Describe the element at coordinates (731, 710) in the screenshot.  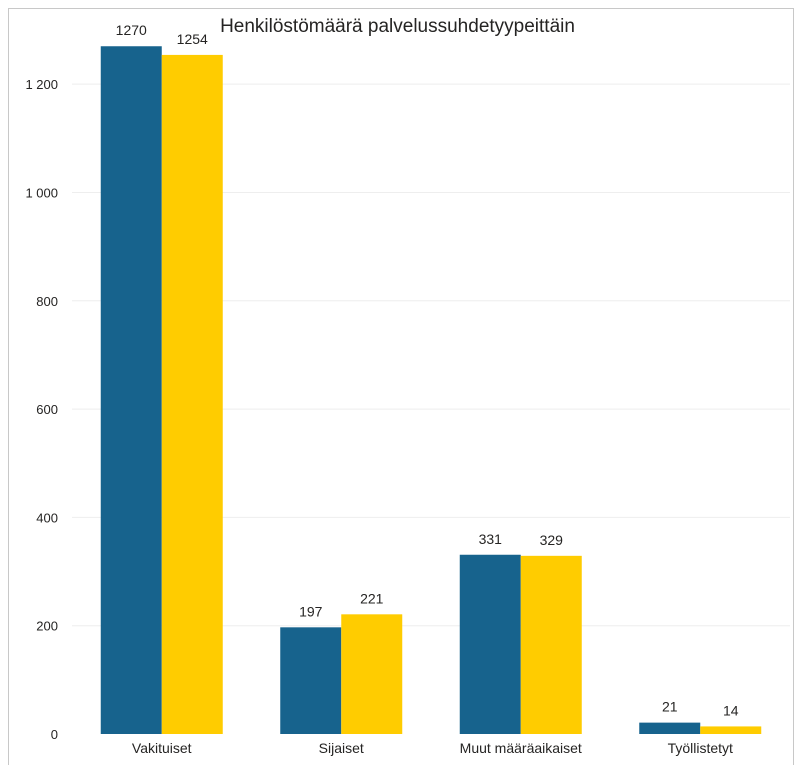
I see `data-label: 14` at that location.